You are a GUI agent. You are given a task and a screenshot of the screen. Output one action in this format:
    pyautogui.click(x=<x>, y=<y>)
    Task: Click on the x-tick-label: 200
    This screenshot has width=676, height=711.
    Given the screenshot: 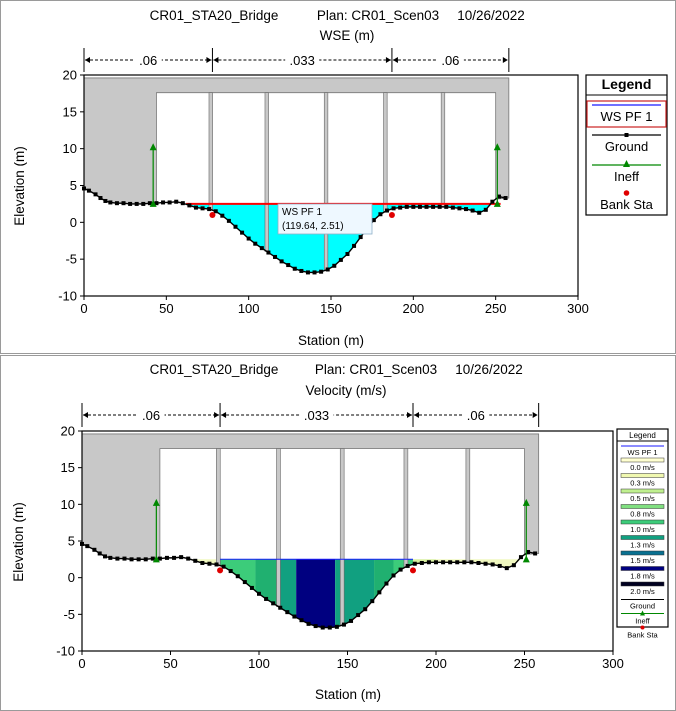 What is the action you would take?
    pyautogui.click(x=436, y=663)
    